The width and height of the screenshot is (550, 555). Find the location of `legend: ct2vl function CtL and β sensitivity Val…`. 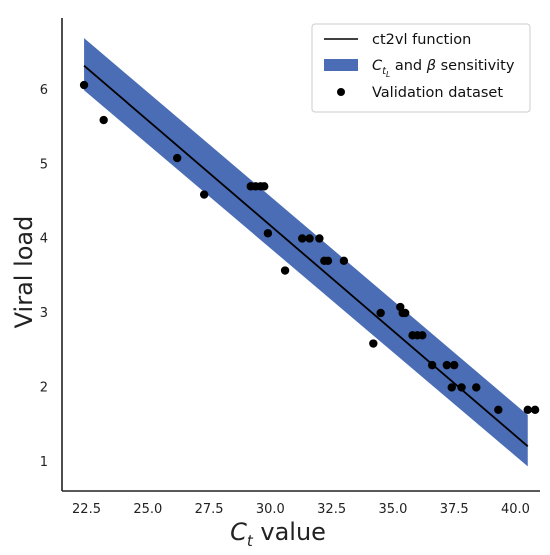

legend: ct2vl function CtL and β sensitivity Val… is located at coordinates (421, 68).